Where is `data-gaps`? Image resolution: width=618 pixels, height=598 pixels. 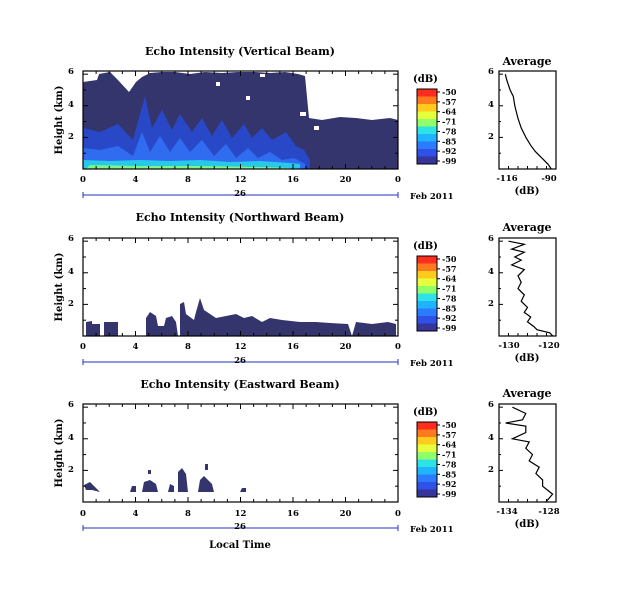 data-gaps is located at coordinates (241, 101).